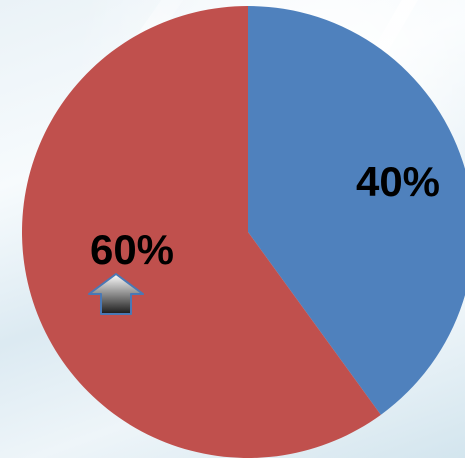 The width and height of the screenshot is (465, 458). What do you see at coordinates (132, 249) in the screenshot?
I see `slice-label: 60%` at bounding box center [132, 249].